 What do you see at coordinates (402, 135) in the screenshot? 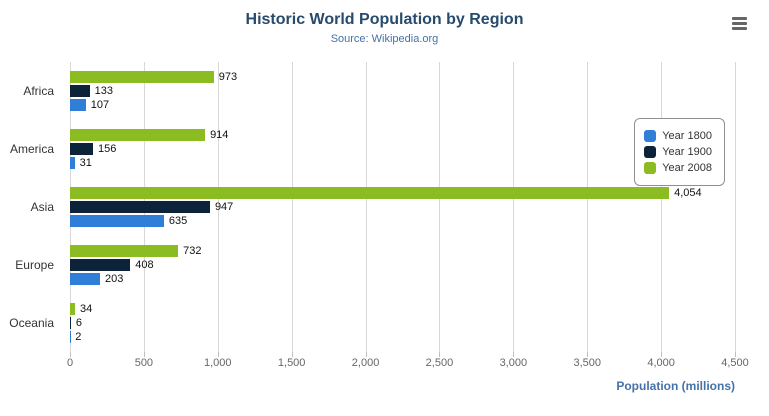
I see `bar-row: 914` at bounding box center [402, 135].